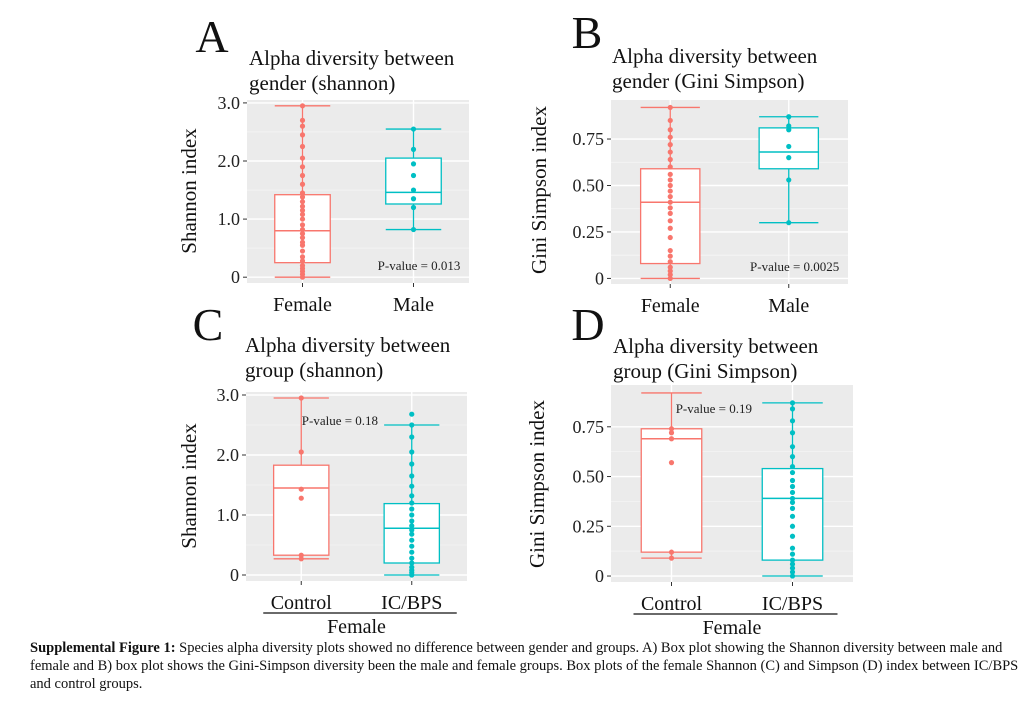 Image resolution: width=1031 pixels, height=701 pixels. What do you see at coordinates (340, 420) in the screenshot?
I see `p-value-annotation: P-value = 0.18` at bounding box center [340, 420].